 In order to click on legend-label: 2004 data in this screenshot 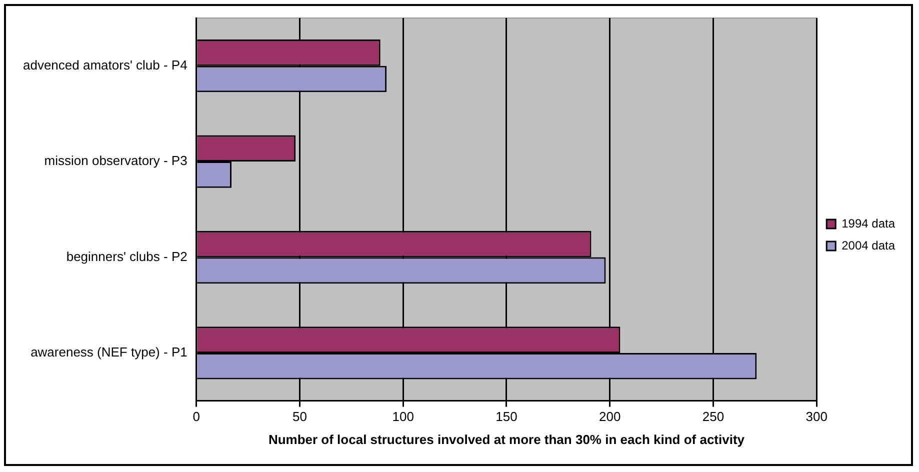, I will do `click(869, 245)`.